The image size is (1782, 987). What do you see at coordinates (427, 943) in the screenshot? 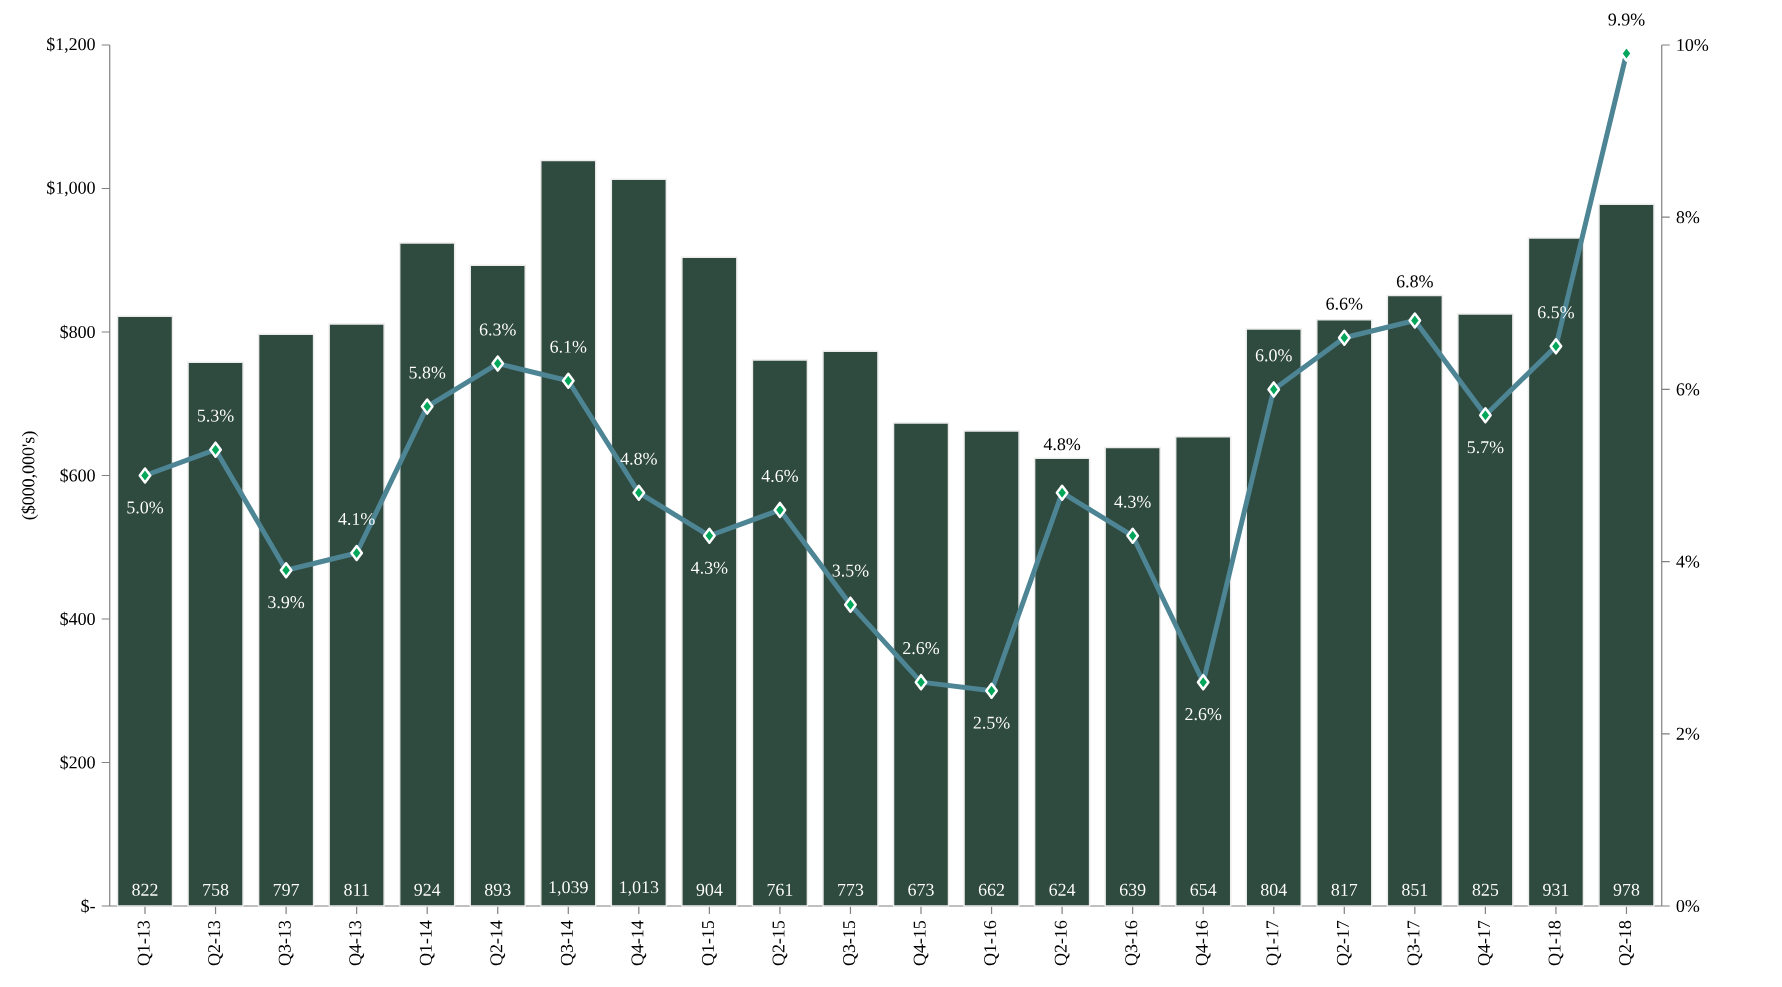
I see `x-tick-label: Q1-14` at bounding box center [427, 943].